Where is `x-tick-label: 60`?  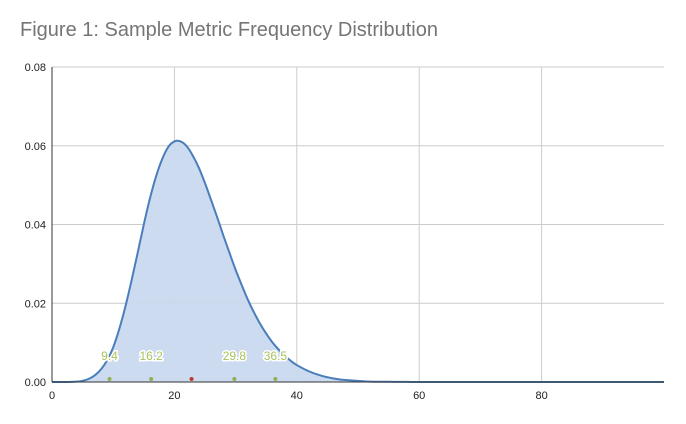 x-tick-label: 60 is located at coordinates (419, 396).